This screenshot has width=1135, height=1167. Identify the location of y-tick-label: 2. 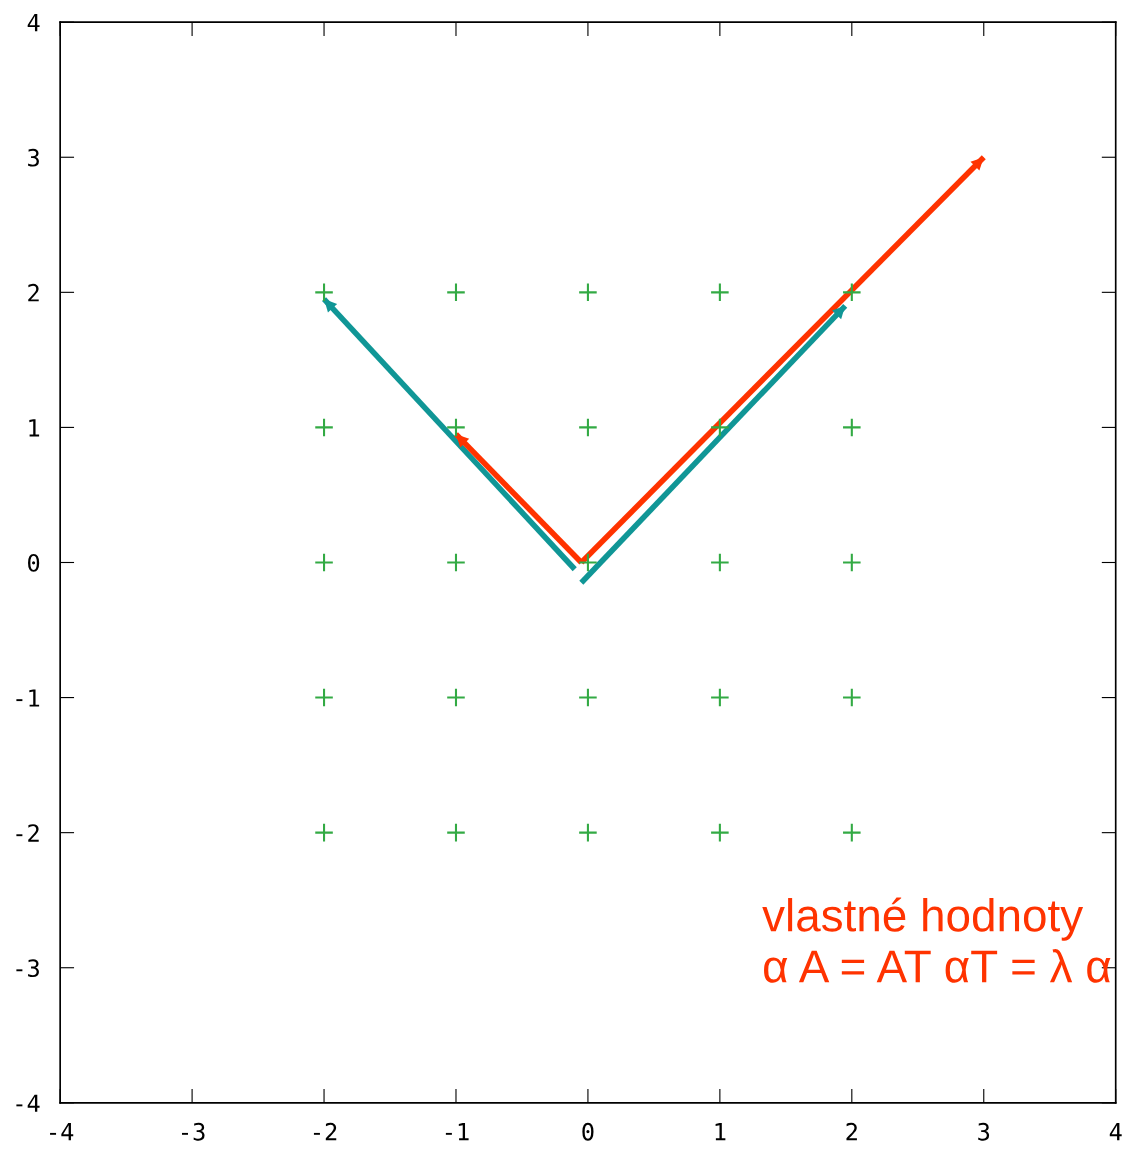
(33, 292).